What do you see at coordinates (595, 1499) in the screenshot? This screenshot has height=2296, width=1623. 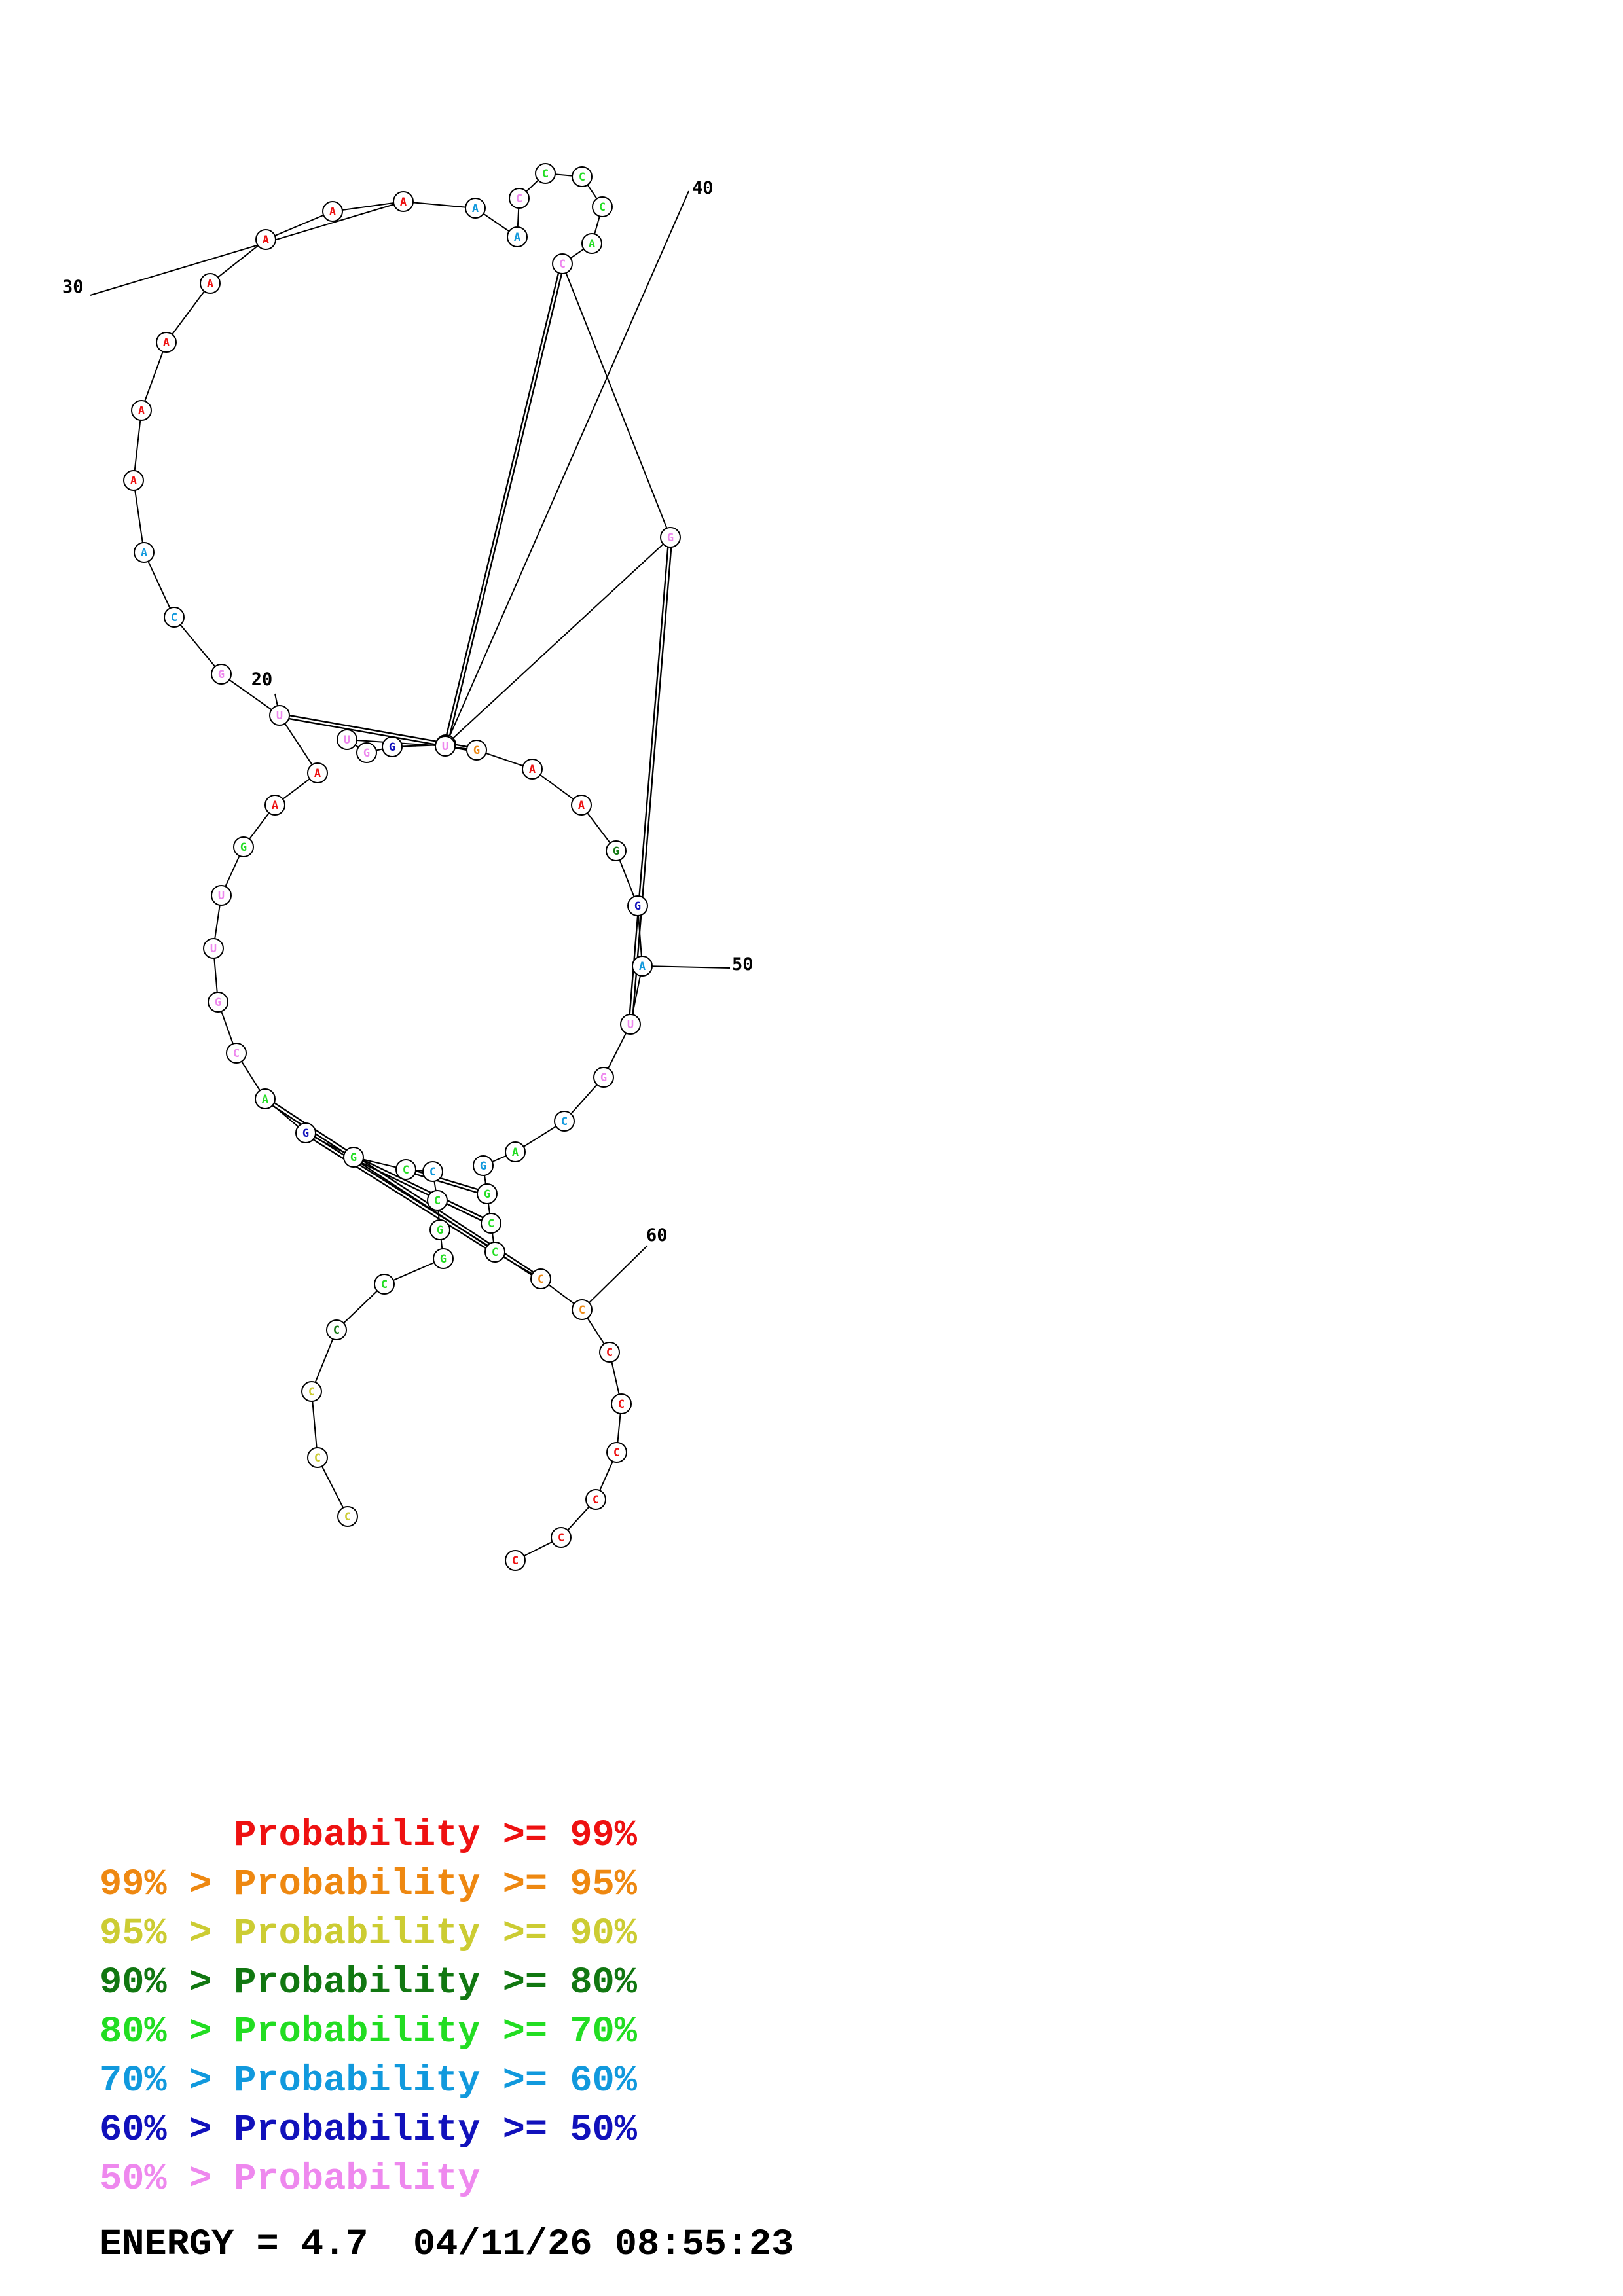 I see `nucleotide-65: C` at bounding box center [595, 1499].